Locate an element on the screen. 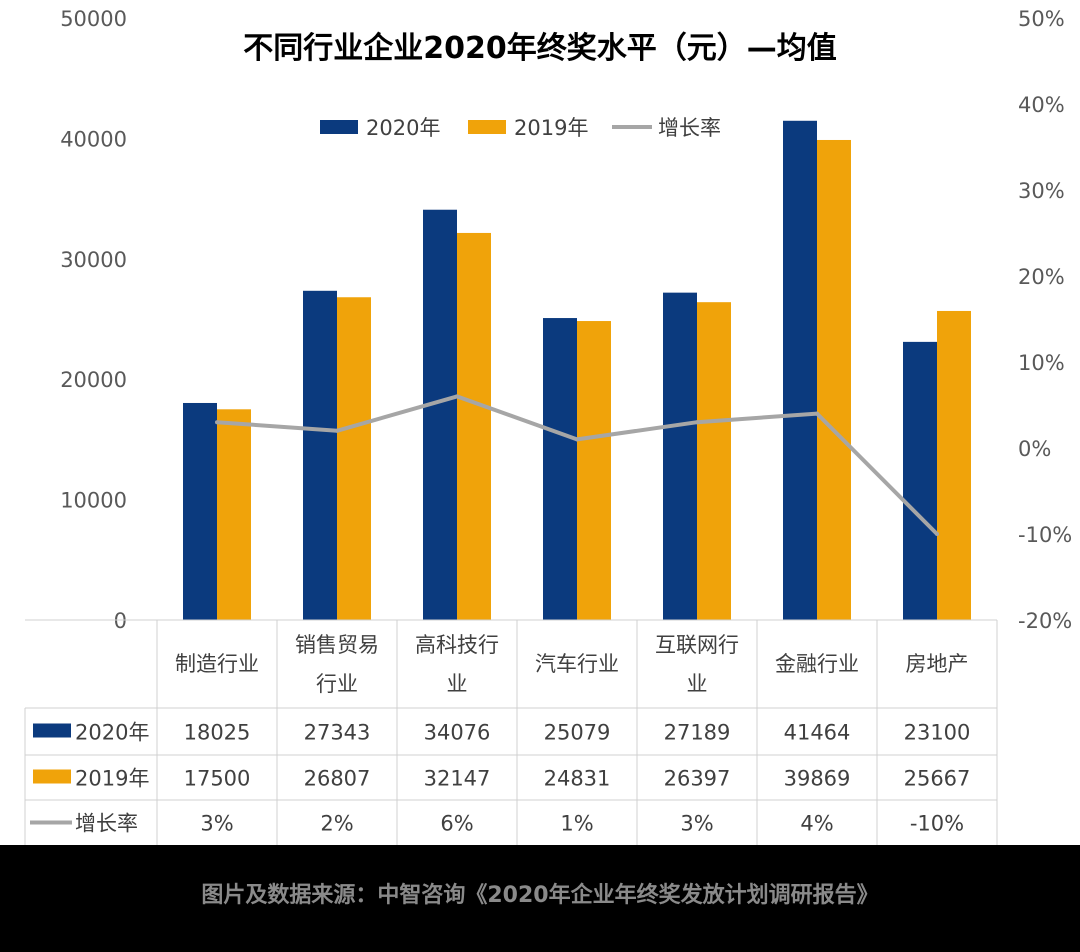 Image resolution: width=1080 pixels, height=952 pixels. category-label: 互联网行 is located at coordinates (697, 645).